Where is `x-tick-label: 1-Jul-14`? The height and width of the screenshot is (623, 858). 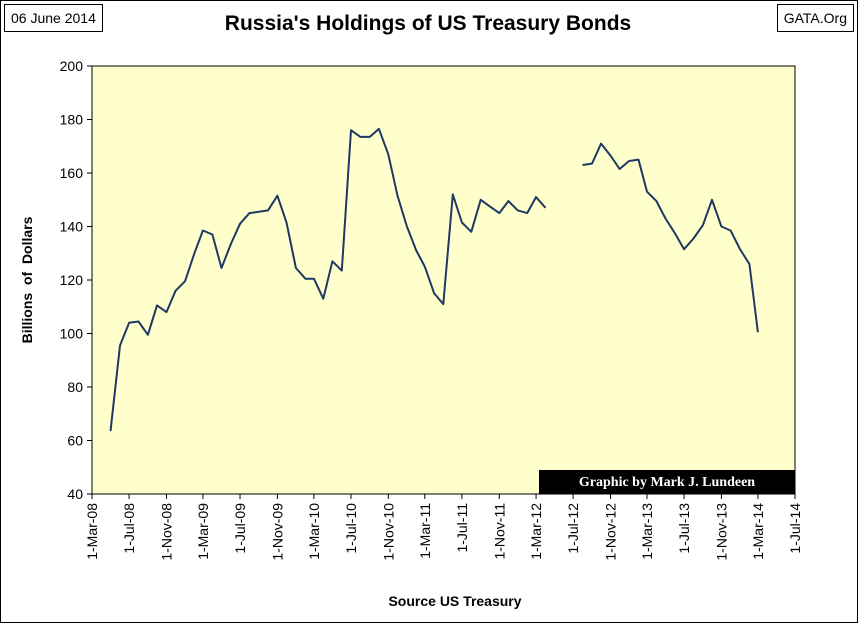 x-tick-label: 1-Jul-14 is located at coordinates (795, 528).